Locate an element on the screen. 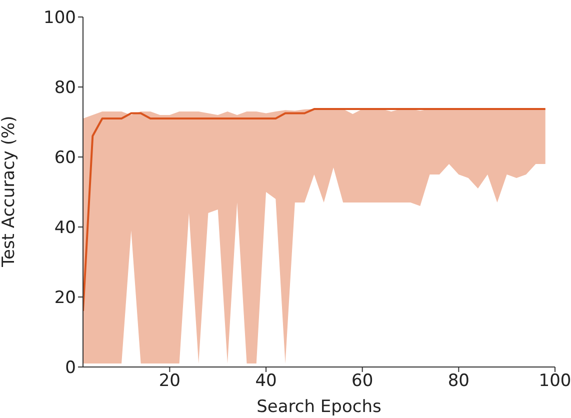 The width and height of the screenshot is (571, 418). y-tick-label: 80 is located at coordinates (65, 88).